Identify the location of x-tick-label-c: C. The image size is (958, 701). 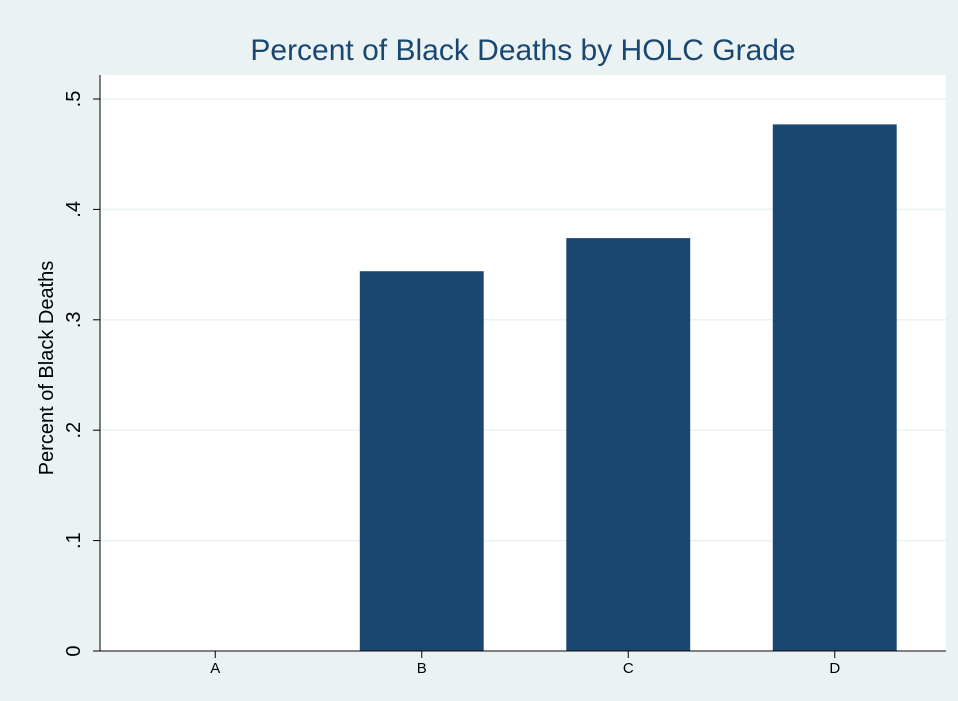
(628, 668).